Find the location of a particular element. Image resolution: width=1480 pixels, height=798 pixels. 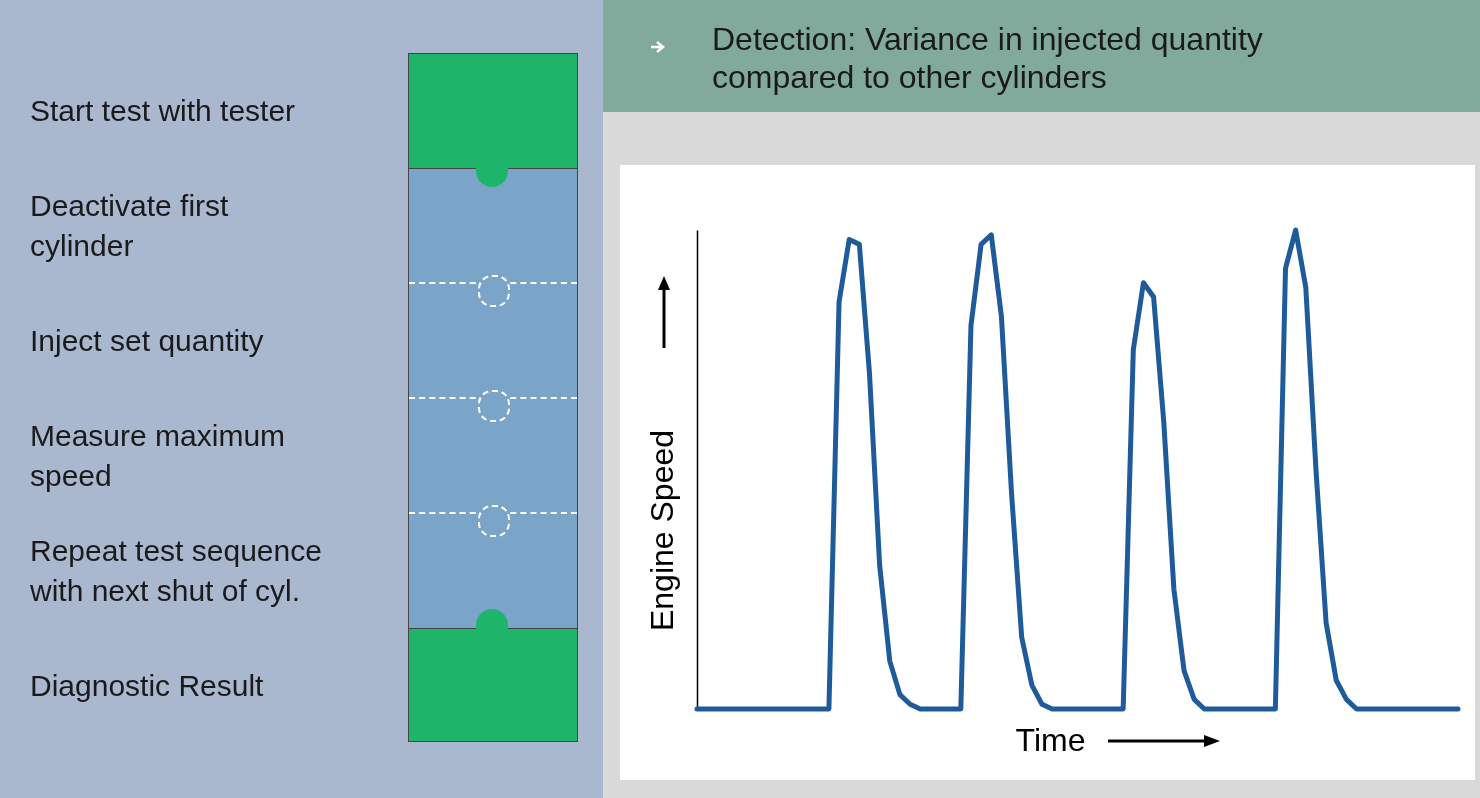

text: Repeat test sequence with next shut of cyl. is located at coordinates (176, 570).